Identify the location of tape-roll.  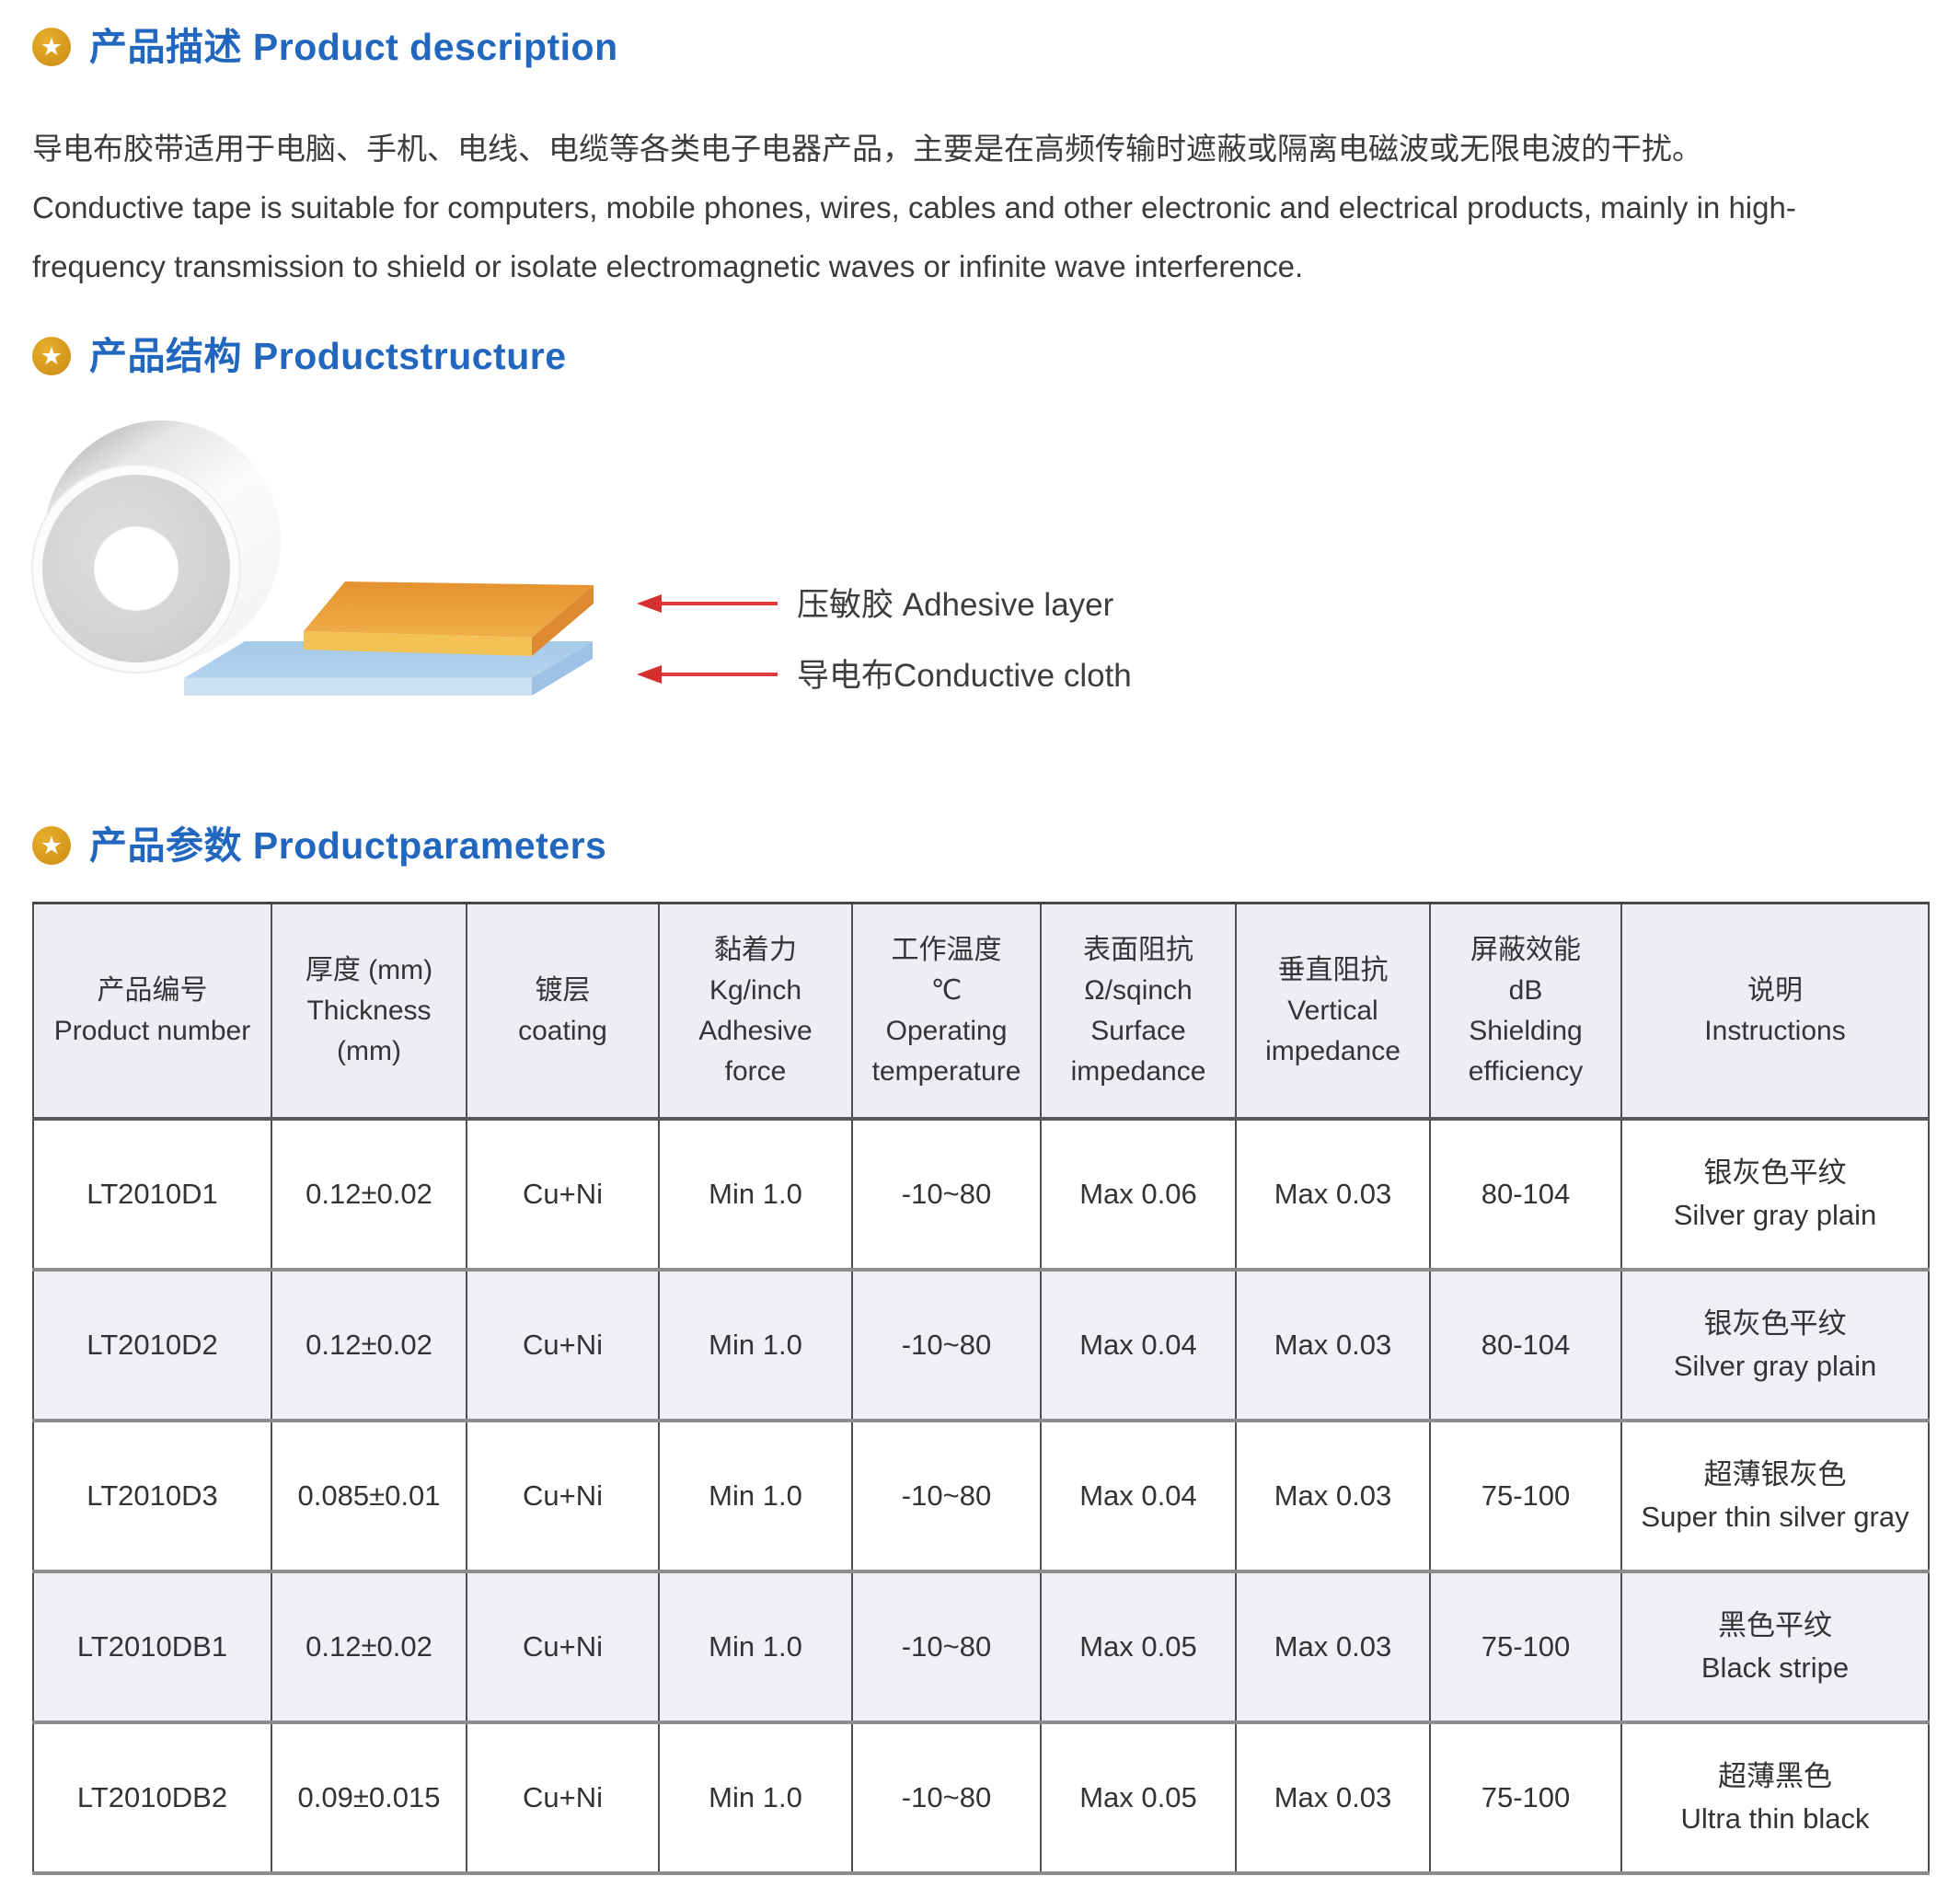
(156, 546).